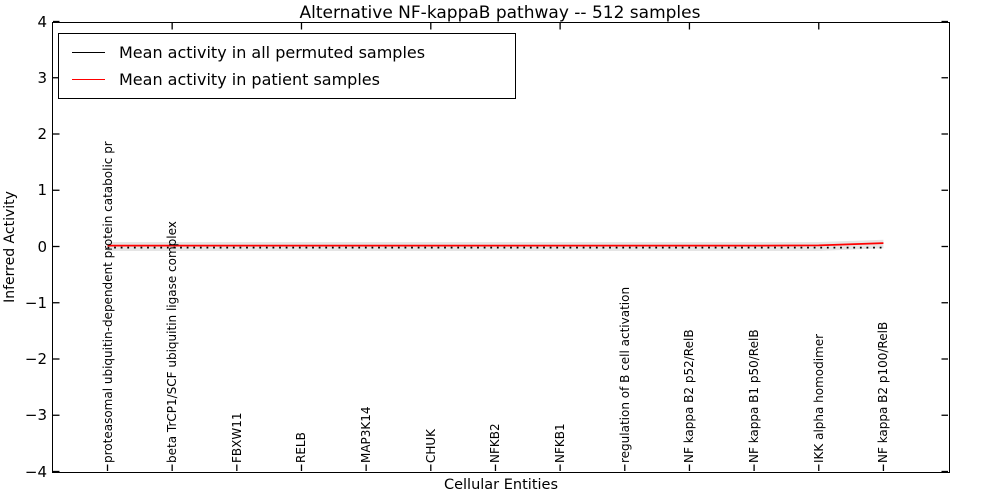 Image resolution: width=1000 pixels, height=500 pixels. Describe the element at coordinates (883, 392) in the screenshot. I see `x-tick-label: NF kappa B2 p100/RelB` at that location.